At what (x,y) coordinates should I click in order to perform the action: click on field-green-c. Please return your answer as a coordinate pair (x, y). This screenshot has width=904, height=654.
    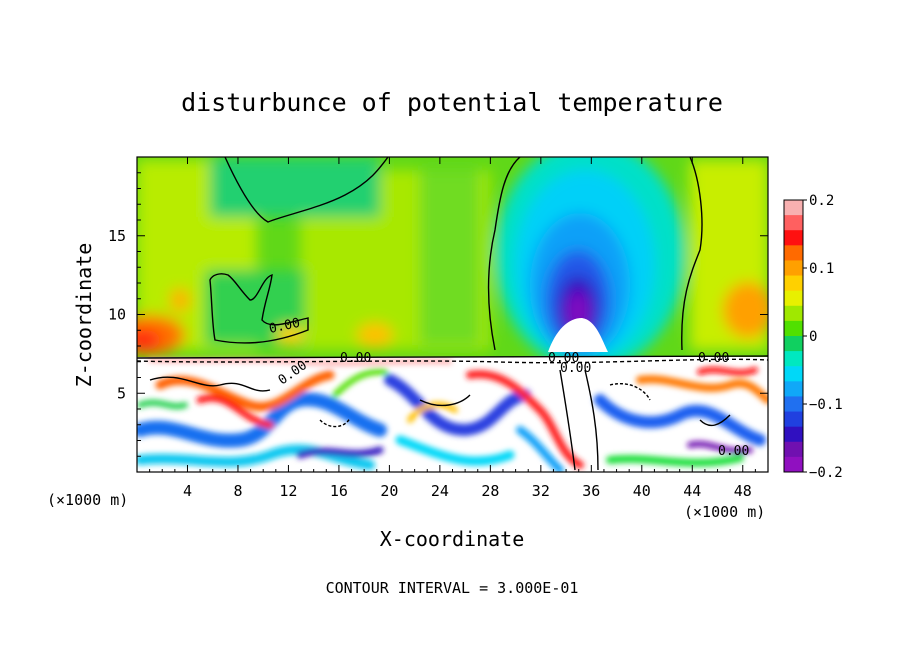
    Looking at the image, I should click on (450, 257).